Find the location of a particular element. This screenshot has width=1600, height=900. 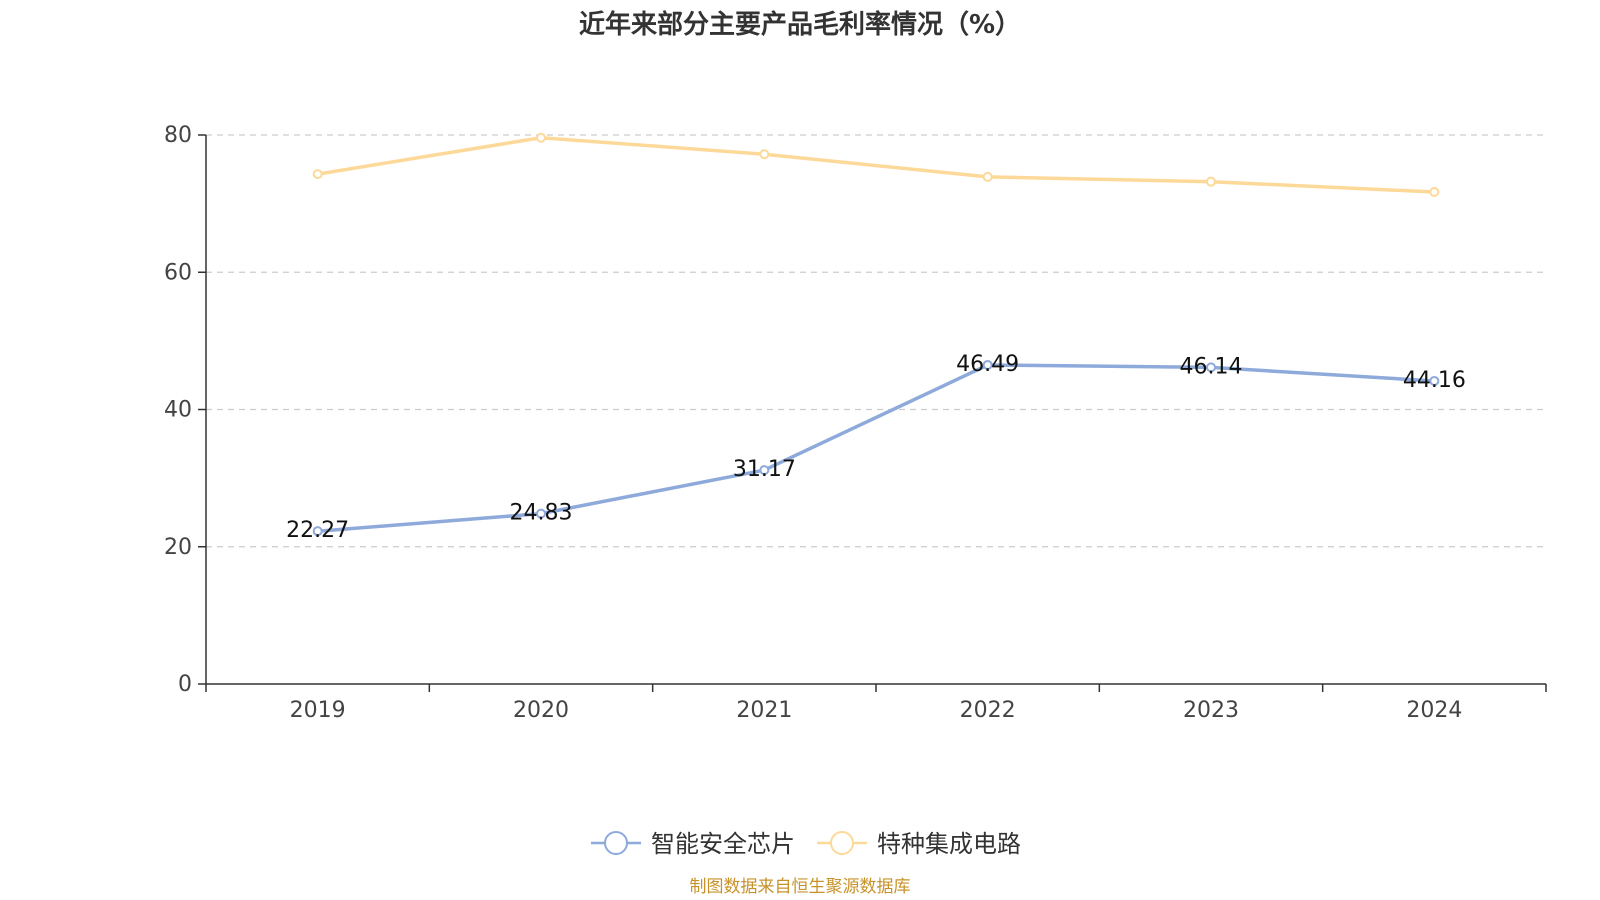

data-label: 46.14 is located at coordinates (1211, 366).